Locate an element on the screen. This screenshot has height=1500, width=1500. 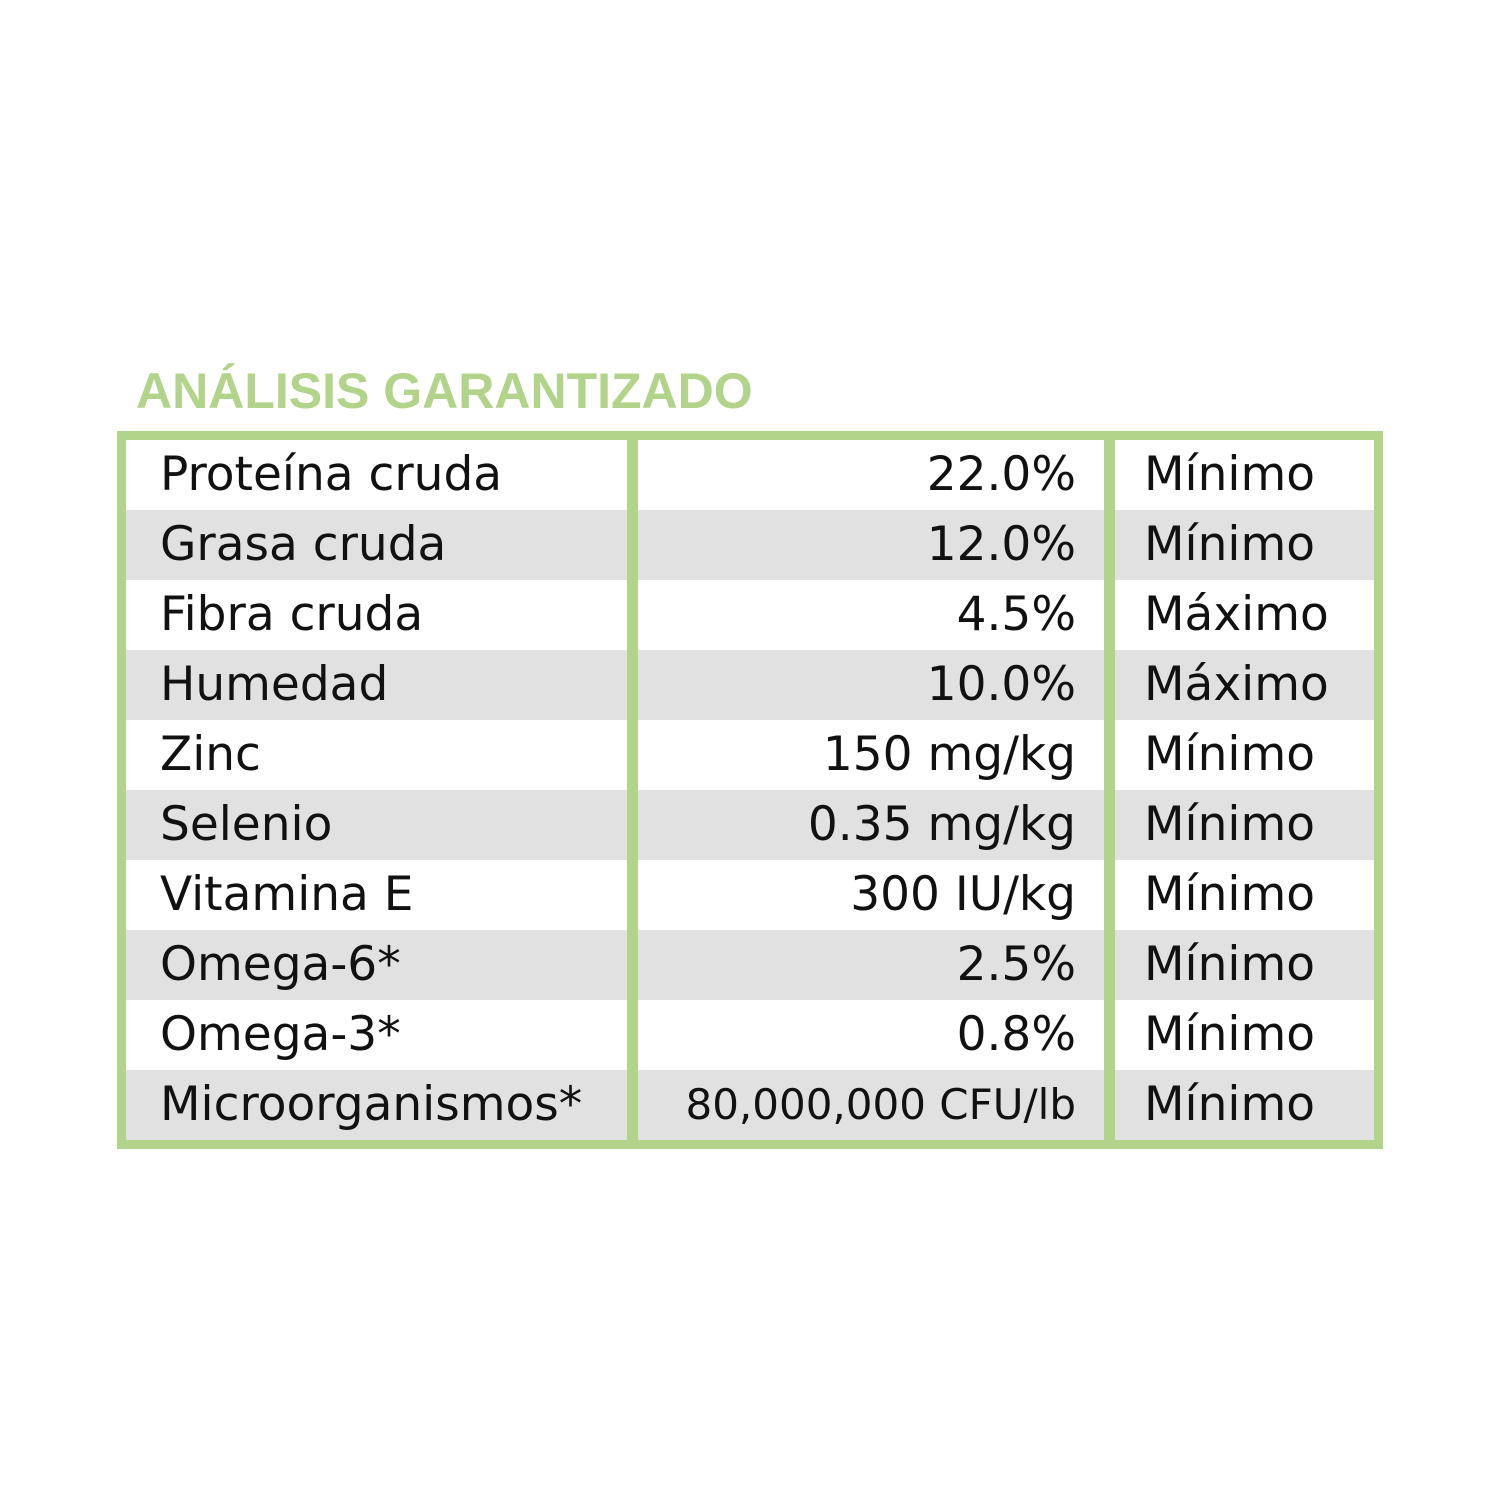
nutrient-name: Fibra cruda is located at coordinates (292, 614).